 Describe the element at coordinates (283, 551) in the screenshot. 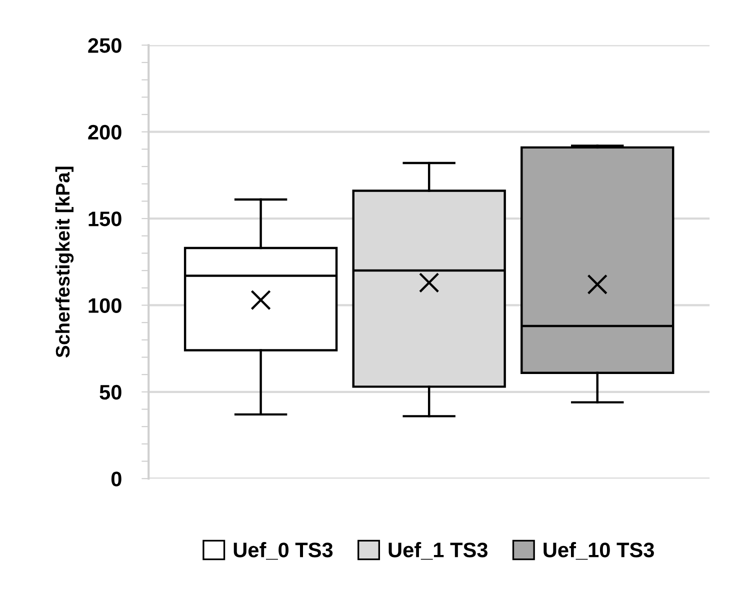

I see `legend-label: Uef_0 TS3` at that location.